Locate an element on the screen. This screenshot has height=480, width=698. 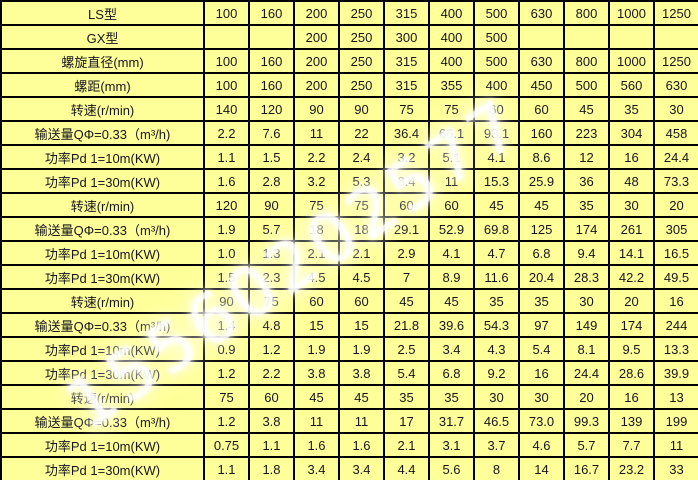
value-cell: 9.2 is located at coordinates (496, 373).